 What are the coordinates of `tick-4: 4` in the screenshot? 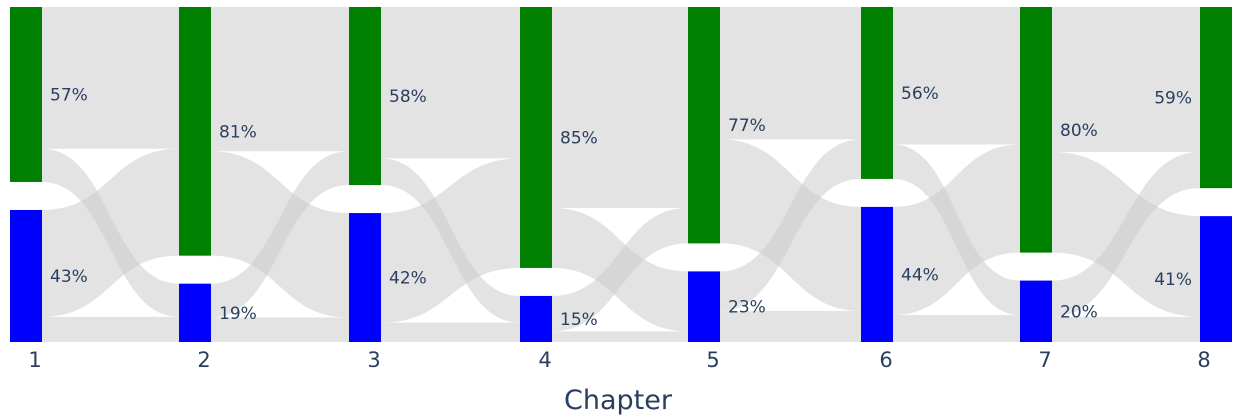 It's located at (544, 360).